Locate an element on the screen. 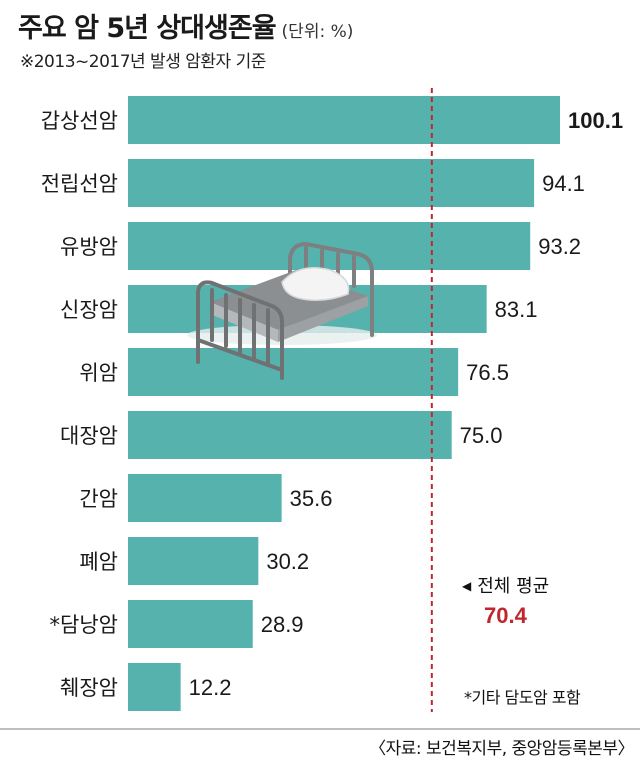 The width and height of the screenshot is (640, 761). category-label: 대장암 is located at coordinates (89, 436).